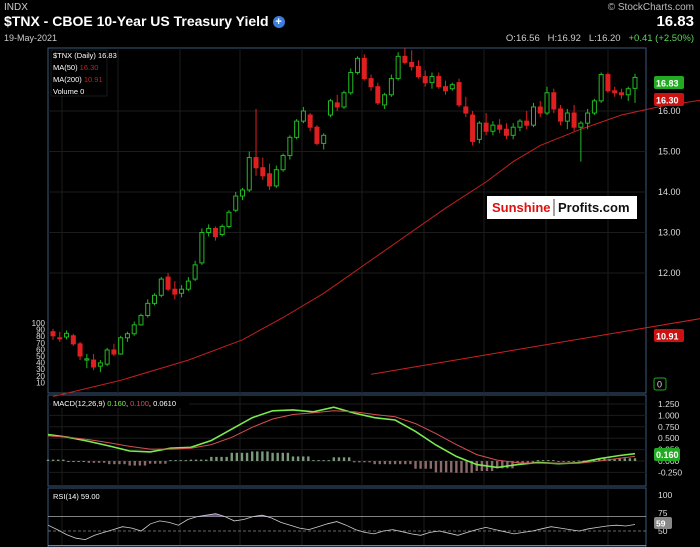 The image size is (700, 547). Describe the element at coordinates (669, 192) in the screenshot. I see `price-tick-label: 14.00` at that location.